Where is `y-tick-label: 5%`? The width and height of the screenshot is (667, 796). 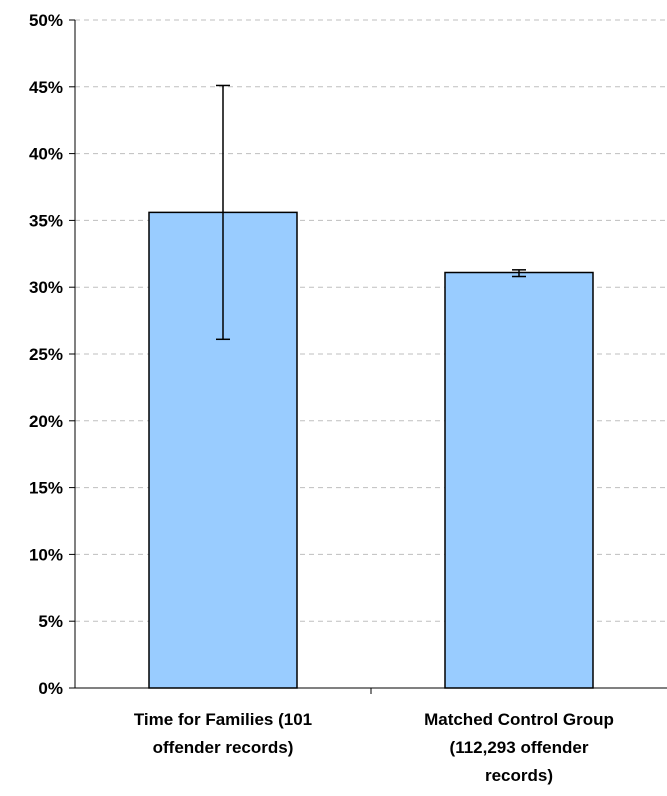 y-tick-label: 5% is located at coordinates (50, 621).